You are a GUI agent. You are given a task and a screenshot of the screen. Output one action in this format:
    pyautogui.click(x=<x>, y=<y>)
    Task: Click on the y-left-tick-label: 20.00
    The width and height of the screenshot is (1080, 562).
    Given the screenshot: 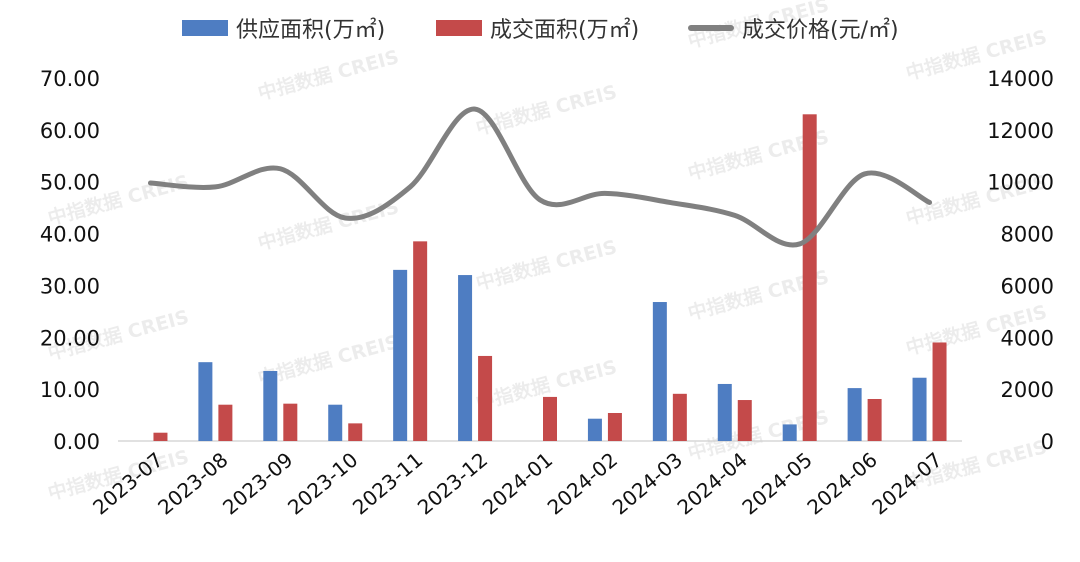 What is the action you would take?
    pyautogui.click(x=70, y=338)
    